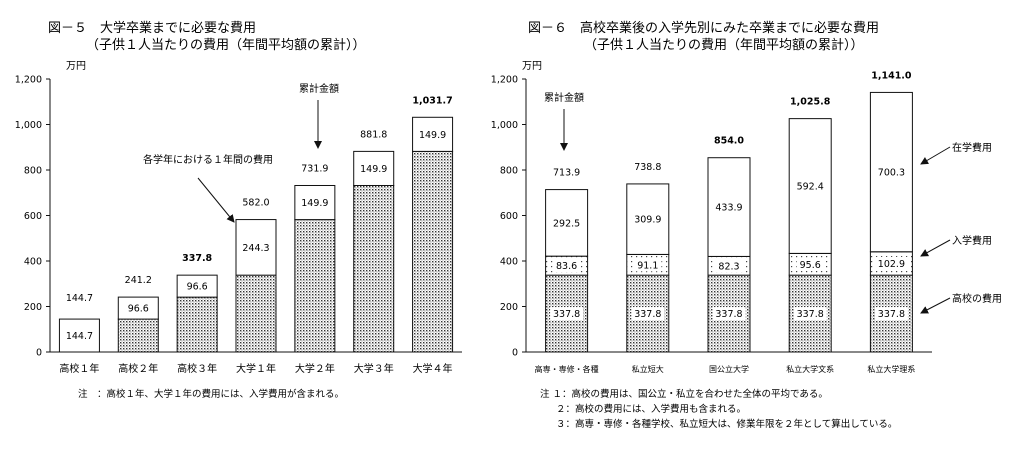 The image size is (1024, 449). I want to click on chart5-total-label: 731.9, so click(314, 168).